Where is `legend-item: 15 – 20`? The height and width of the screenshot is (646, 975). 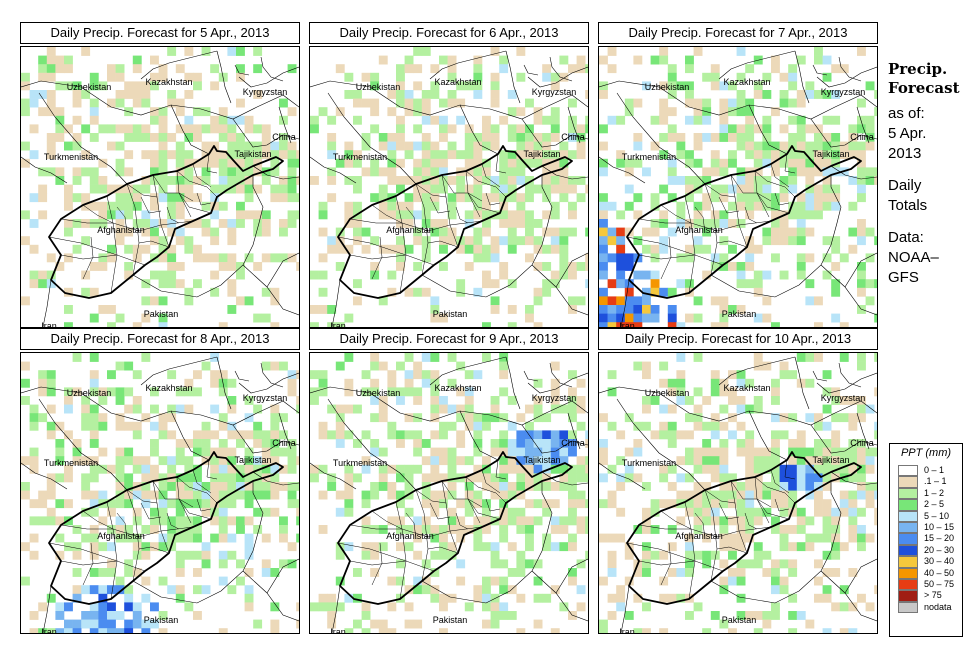
legend-item: 15 – 20 is located at coordinates (926, 539).